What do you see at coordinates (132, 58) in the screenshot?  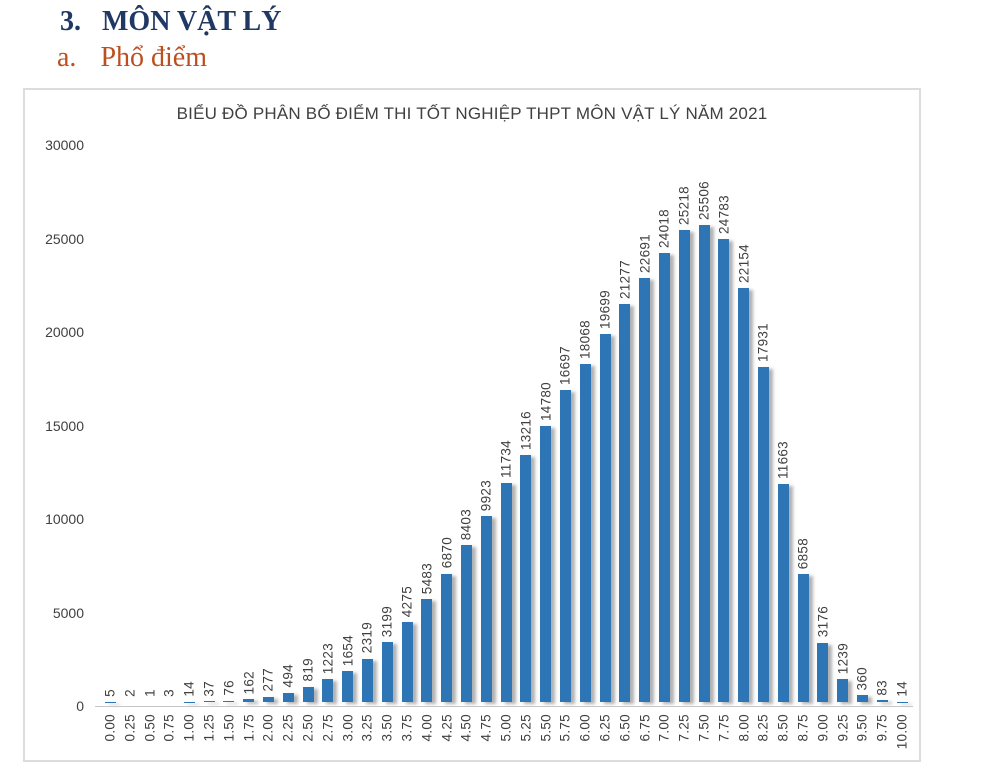 I see `subsection-heading: a. Phổ điểm` at bounding box center [132, 58].